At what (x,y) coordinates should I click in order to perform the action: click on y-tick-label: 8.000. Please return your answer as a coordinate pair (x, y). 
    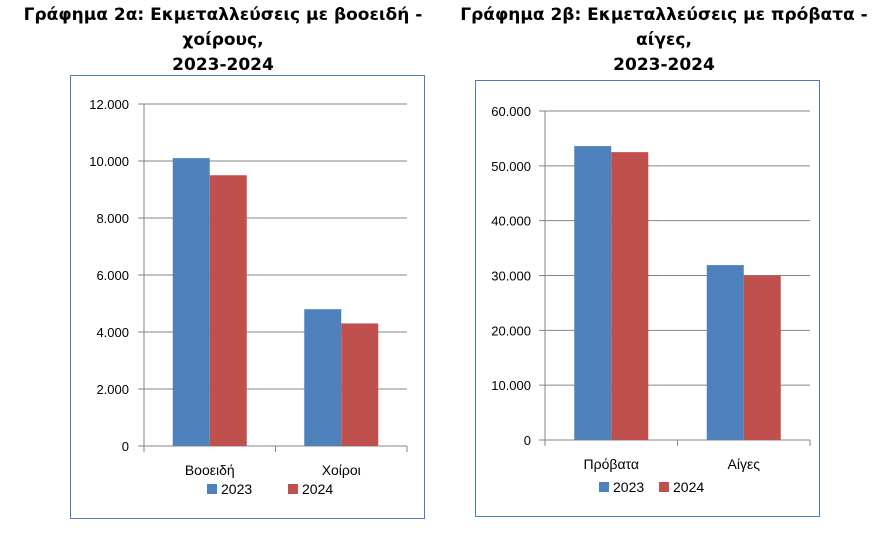
    Looking at the image, I should click on (112, 218).